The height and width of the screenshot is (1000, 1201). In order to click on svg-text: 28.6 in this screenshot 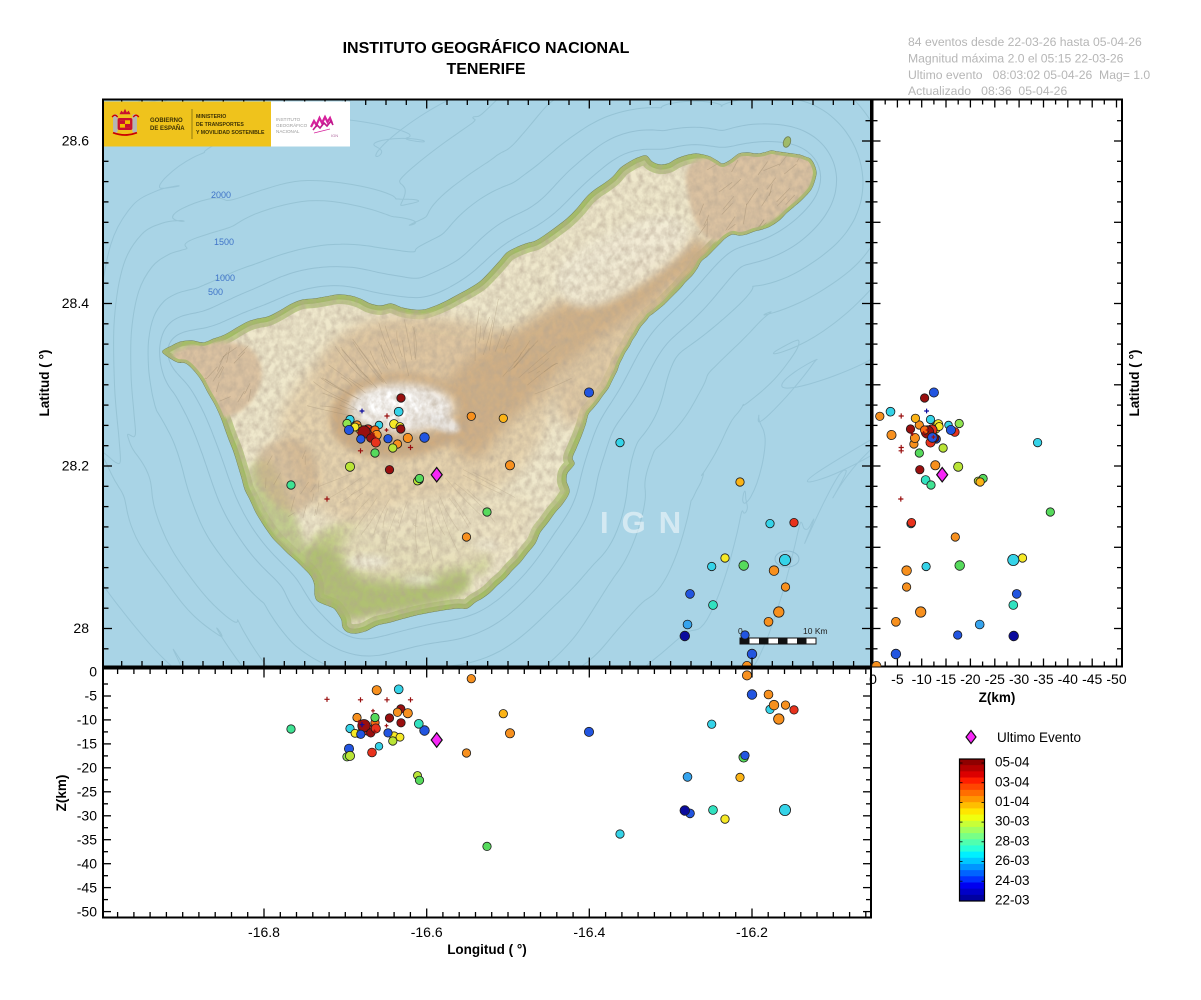, I will do `click(75, 141)`.